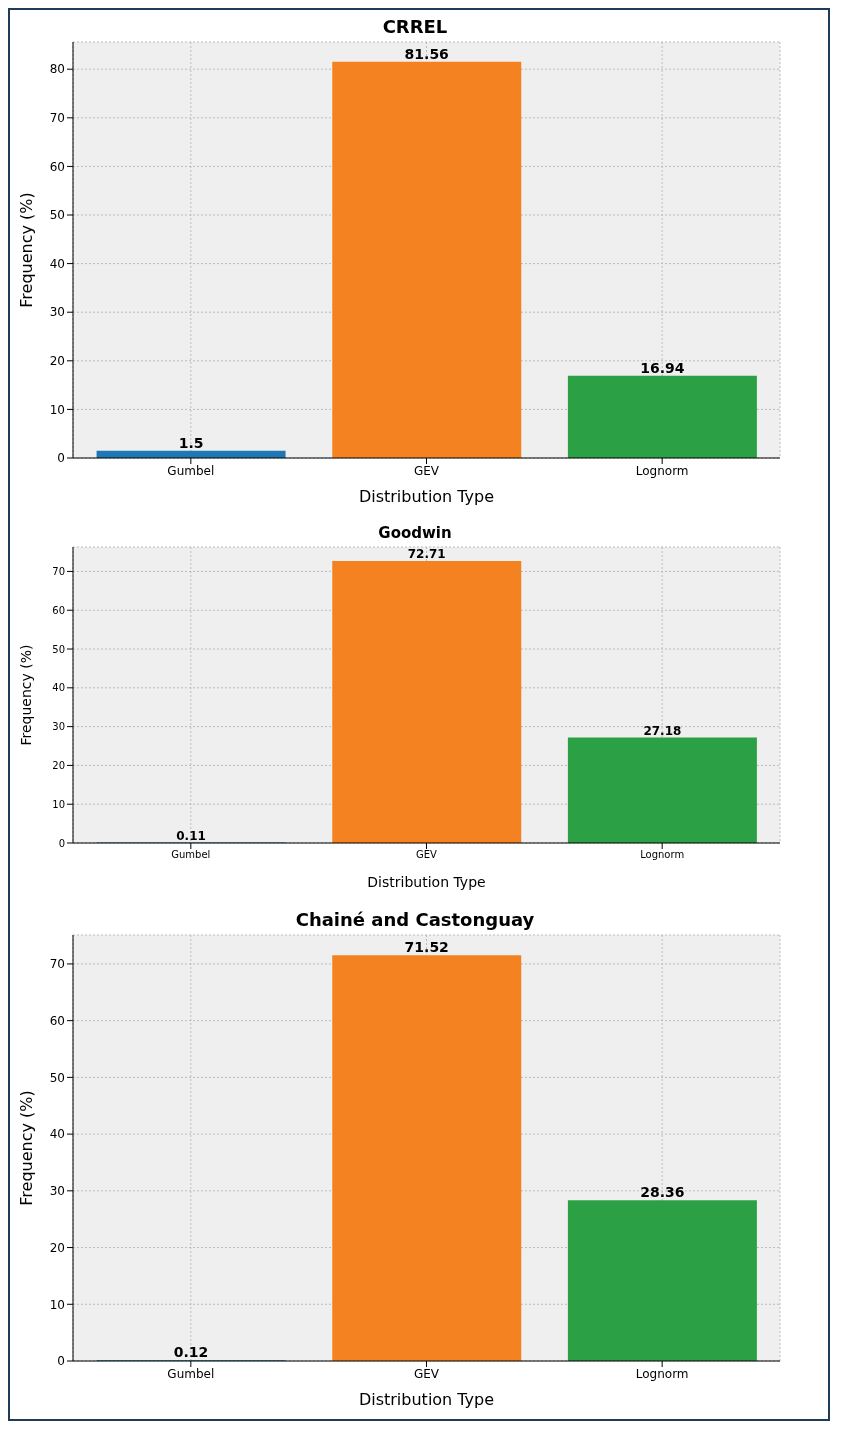  I want to click on chart-title: Chainé and Castonguay, so click(415, 920).